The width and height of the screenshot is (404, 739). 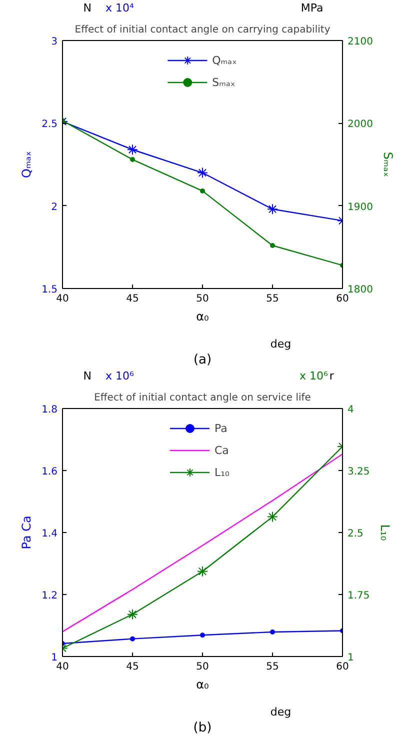 I want to click on text: r, so click(x=331, y=376).